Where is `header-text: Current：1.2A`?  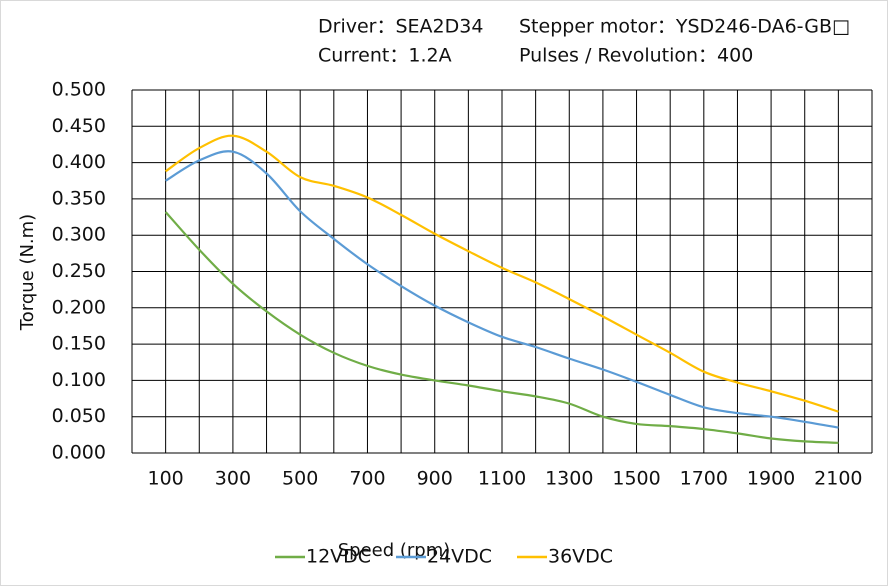 header-text: Current：1.2A is located at coordinates (385, 56).